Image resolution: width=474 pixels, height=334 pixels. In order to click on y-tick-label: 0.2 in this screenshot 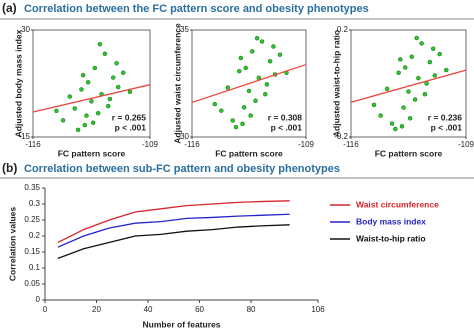, I will do `click(35, 235)`.